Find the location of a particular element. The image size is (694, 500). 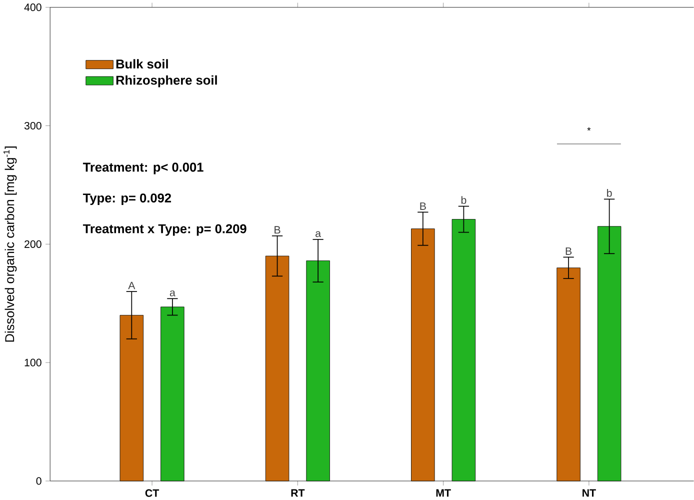

y-tick-label: 400 is located at coordinates (33, 7).